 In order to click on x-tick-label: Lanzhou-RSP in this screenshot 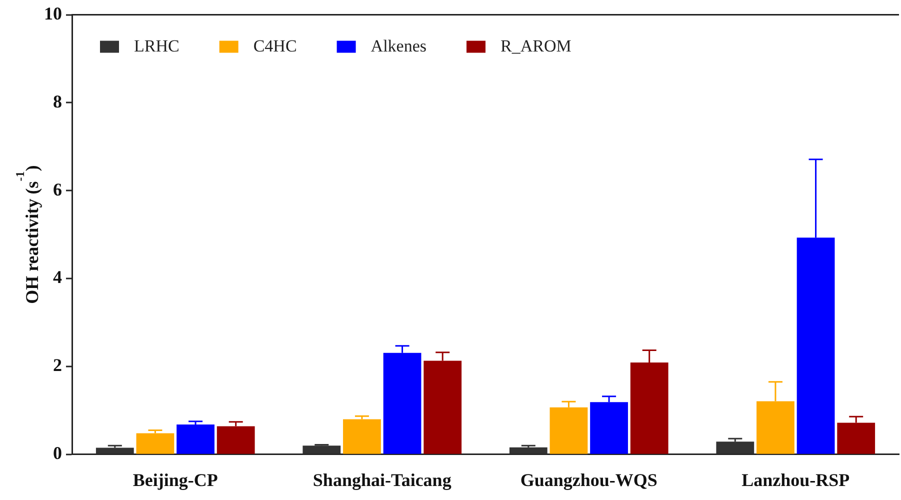, I will do `click(796, 480)`.